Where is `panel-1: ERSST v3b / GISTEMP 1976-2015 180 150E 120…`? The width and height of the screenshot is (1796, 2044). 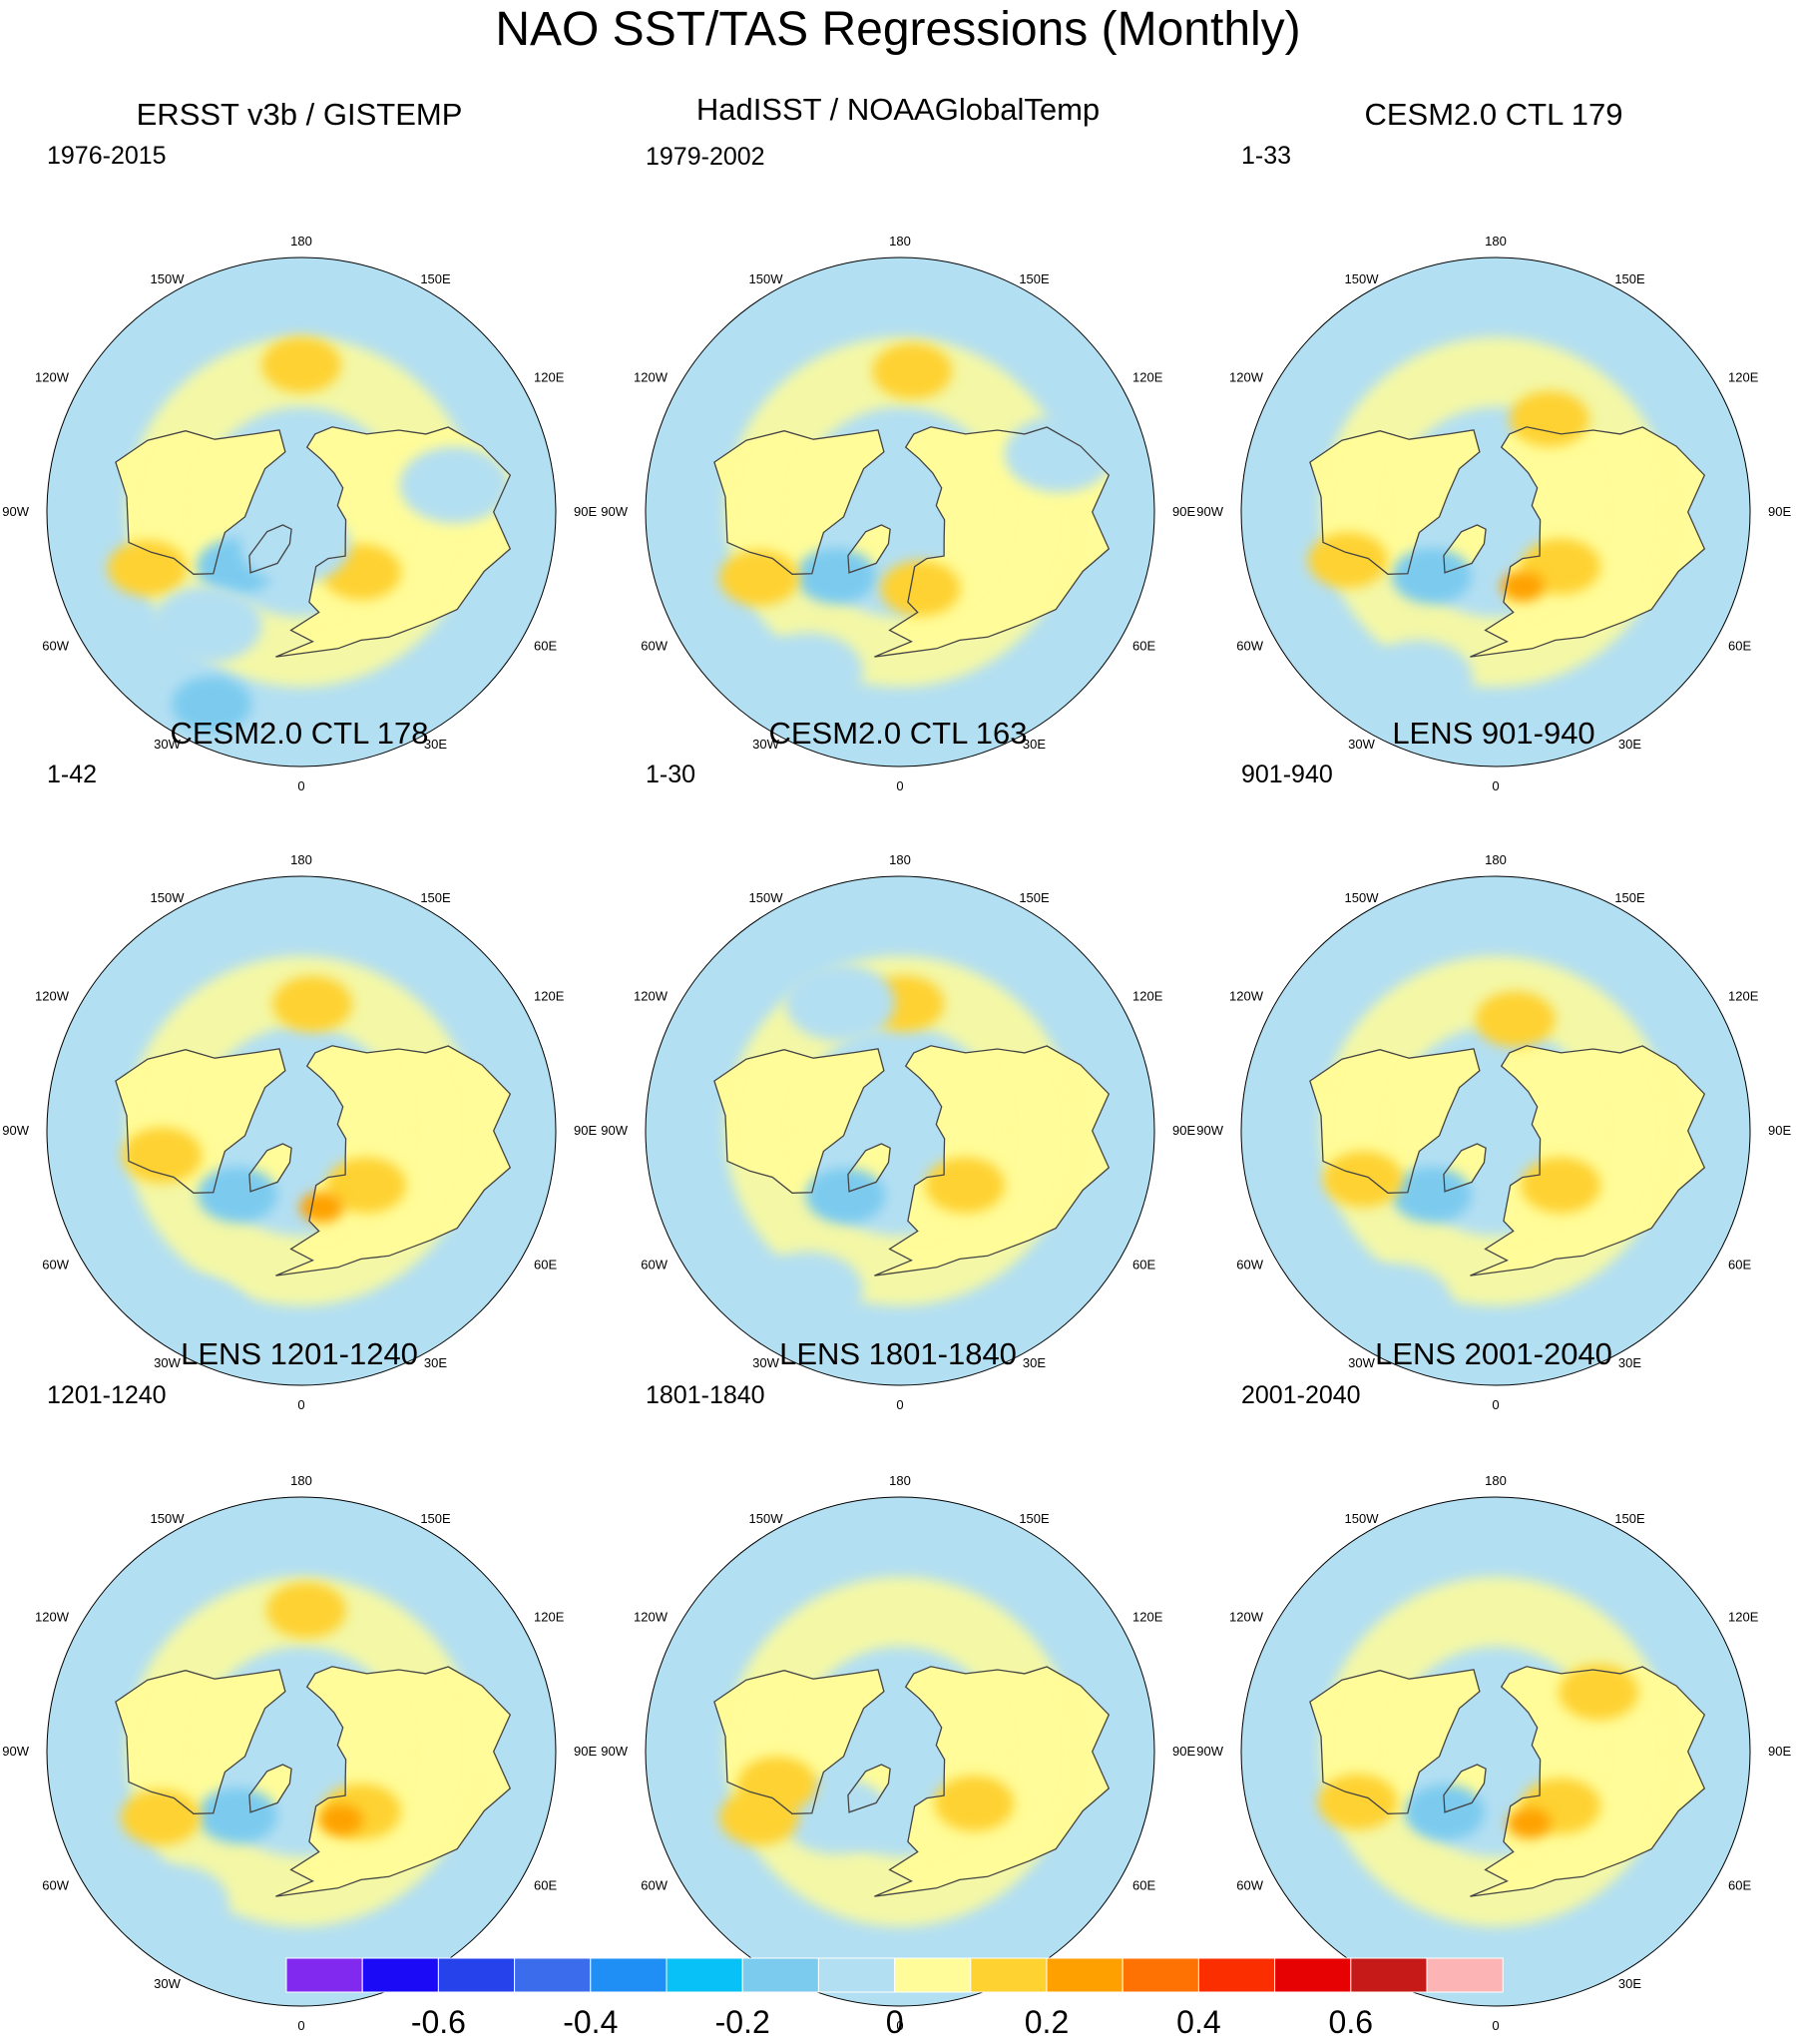 panel-1: ERSST v3b / GISTEMP 1976-2015 180 150E 120… is located at coordinates (299, 444).